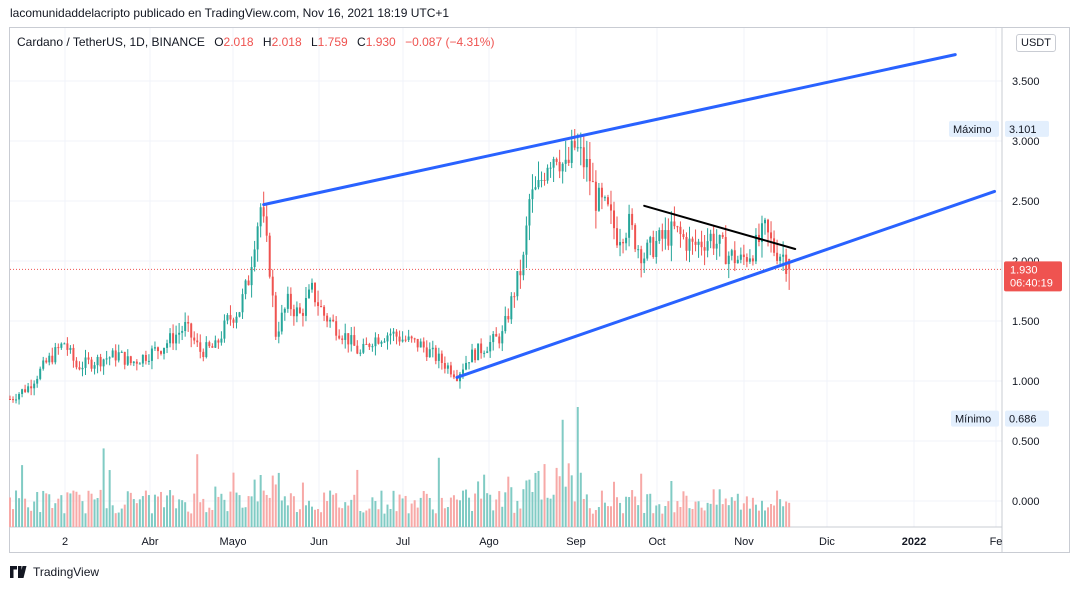  Describe the element at coordinates (149, 542) in the screenshot. I see `x-tick-label: Abr` at that location.